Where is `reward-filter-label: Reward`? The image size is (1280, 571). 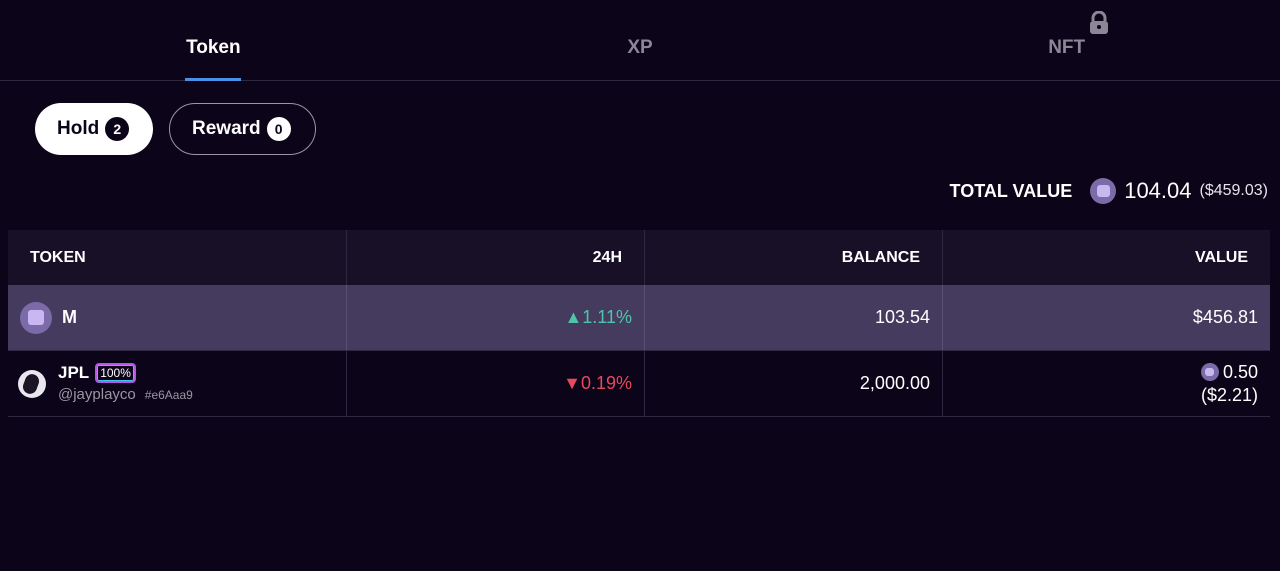
reward-filter-label: Reward is located at coordinates (226, 128).